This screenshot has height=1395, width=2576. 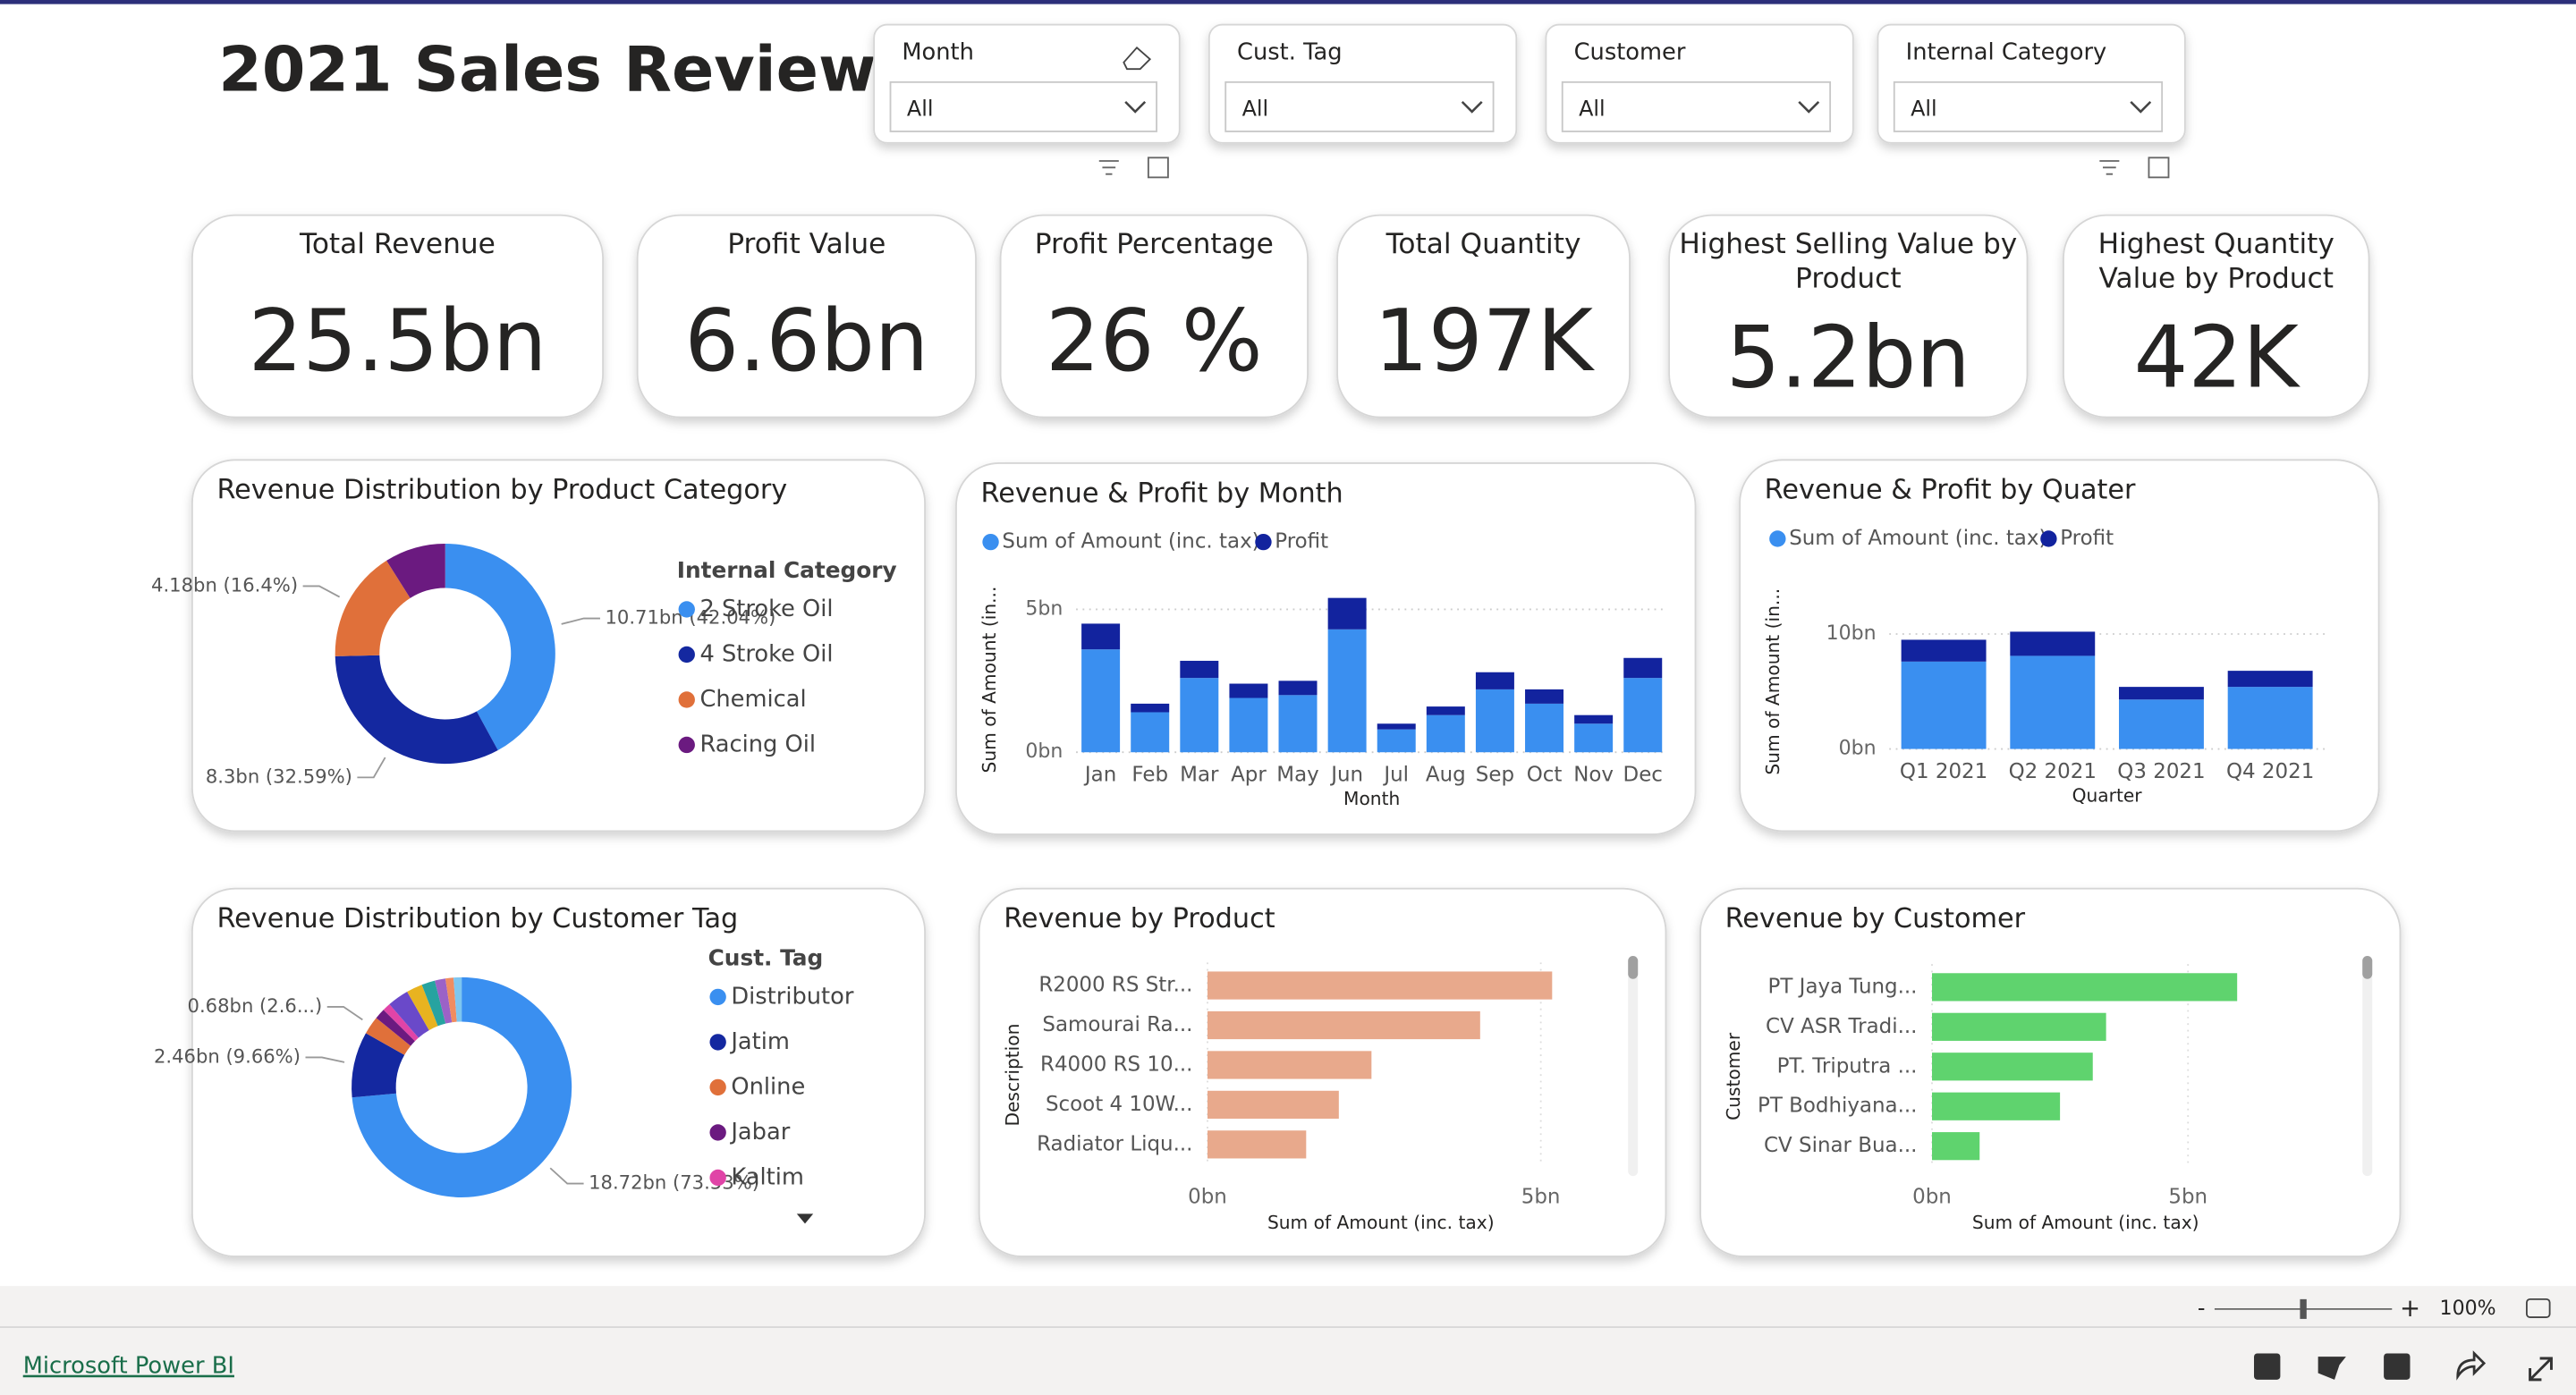 What do you see at coordinates (2267, 1366) in the screenshot?
I see `facebook-icon` at bounding box center [2267, 1366].